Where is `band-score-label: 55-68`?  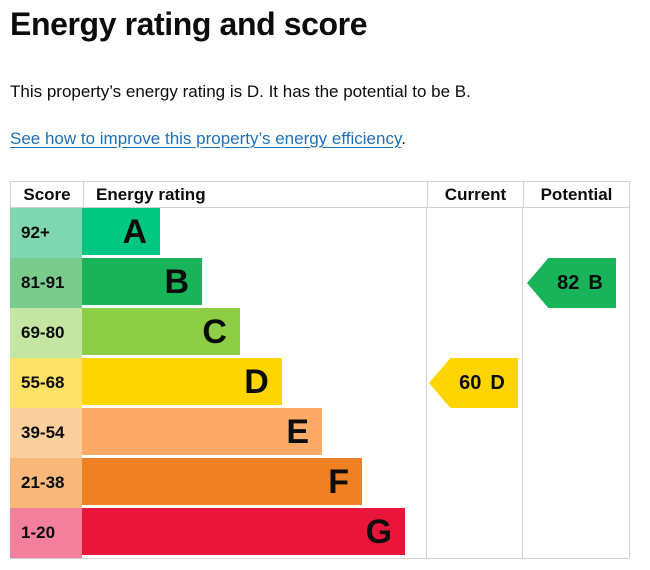 band-score-label: 55-68 is located at coordinates (43, 382).